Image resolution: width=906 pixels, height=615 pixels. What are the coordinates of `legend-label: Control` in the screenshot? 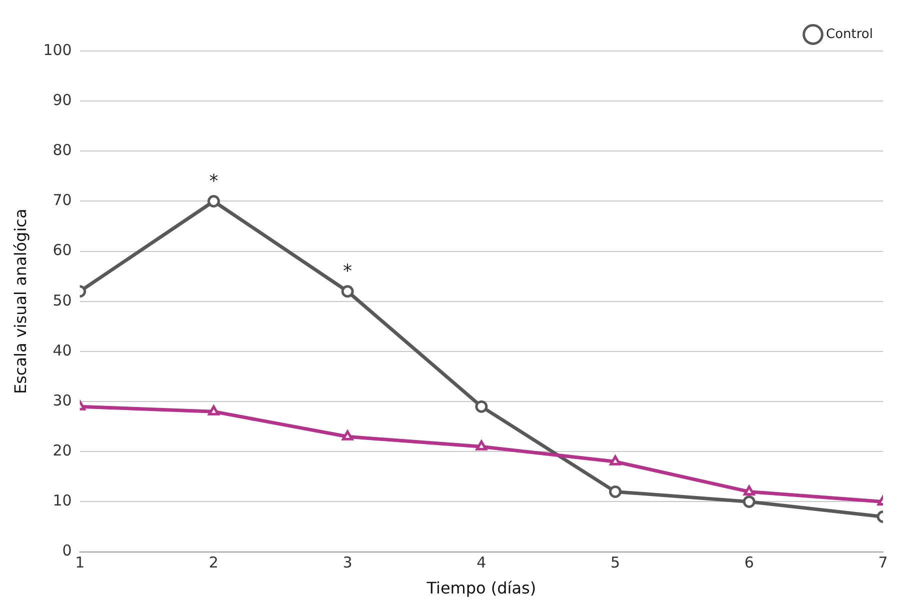 It's located at (850, 34).